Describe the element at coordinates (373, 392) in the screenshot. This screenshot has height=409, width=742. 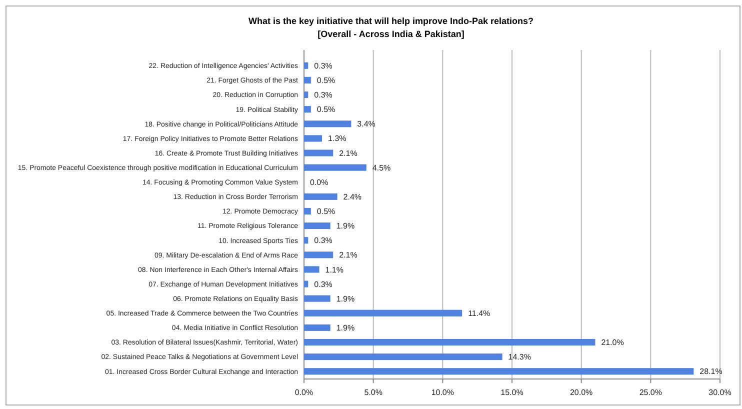
I see `x-tick-label: 5.0%` at that location.